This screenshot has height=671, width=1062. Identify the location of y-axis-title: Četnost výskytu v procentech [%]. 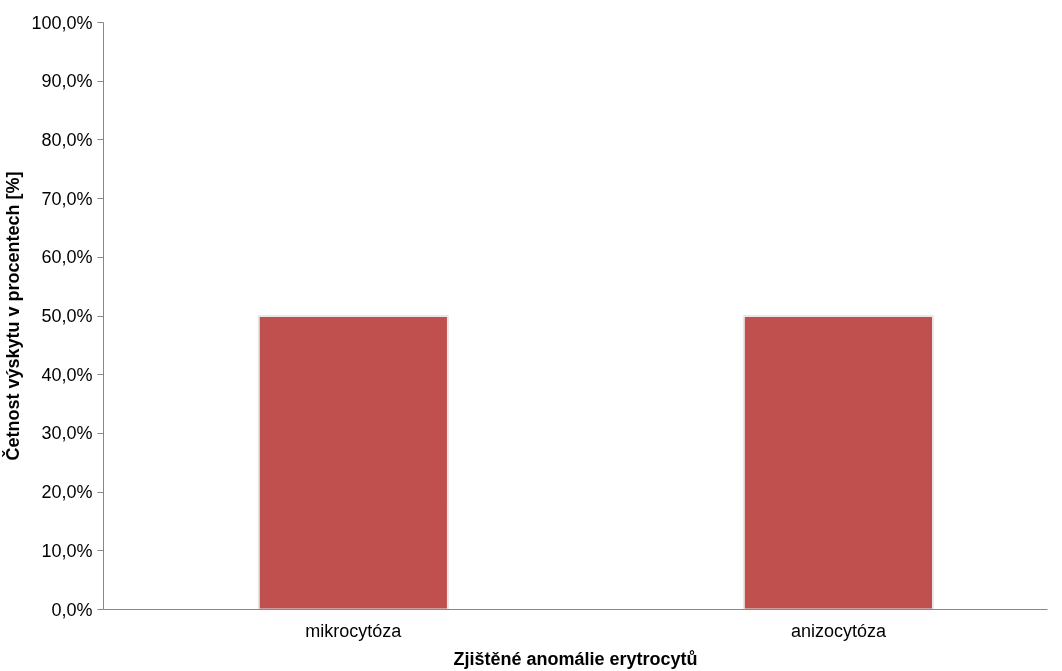
(13, 316).